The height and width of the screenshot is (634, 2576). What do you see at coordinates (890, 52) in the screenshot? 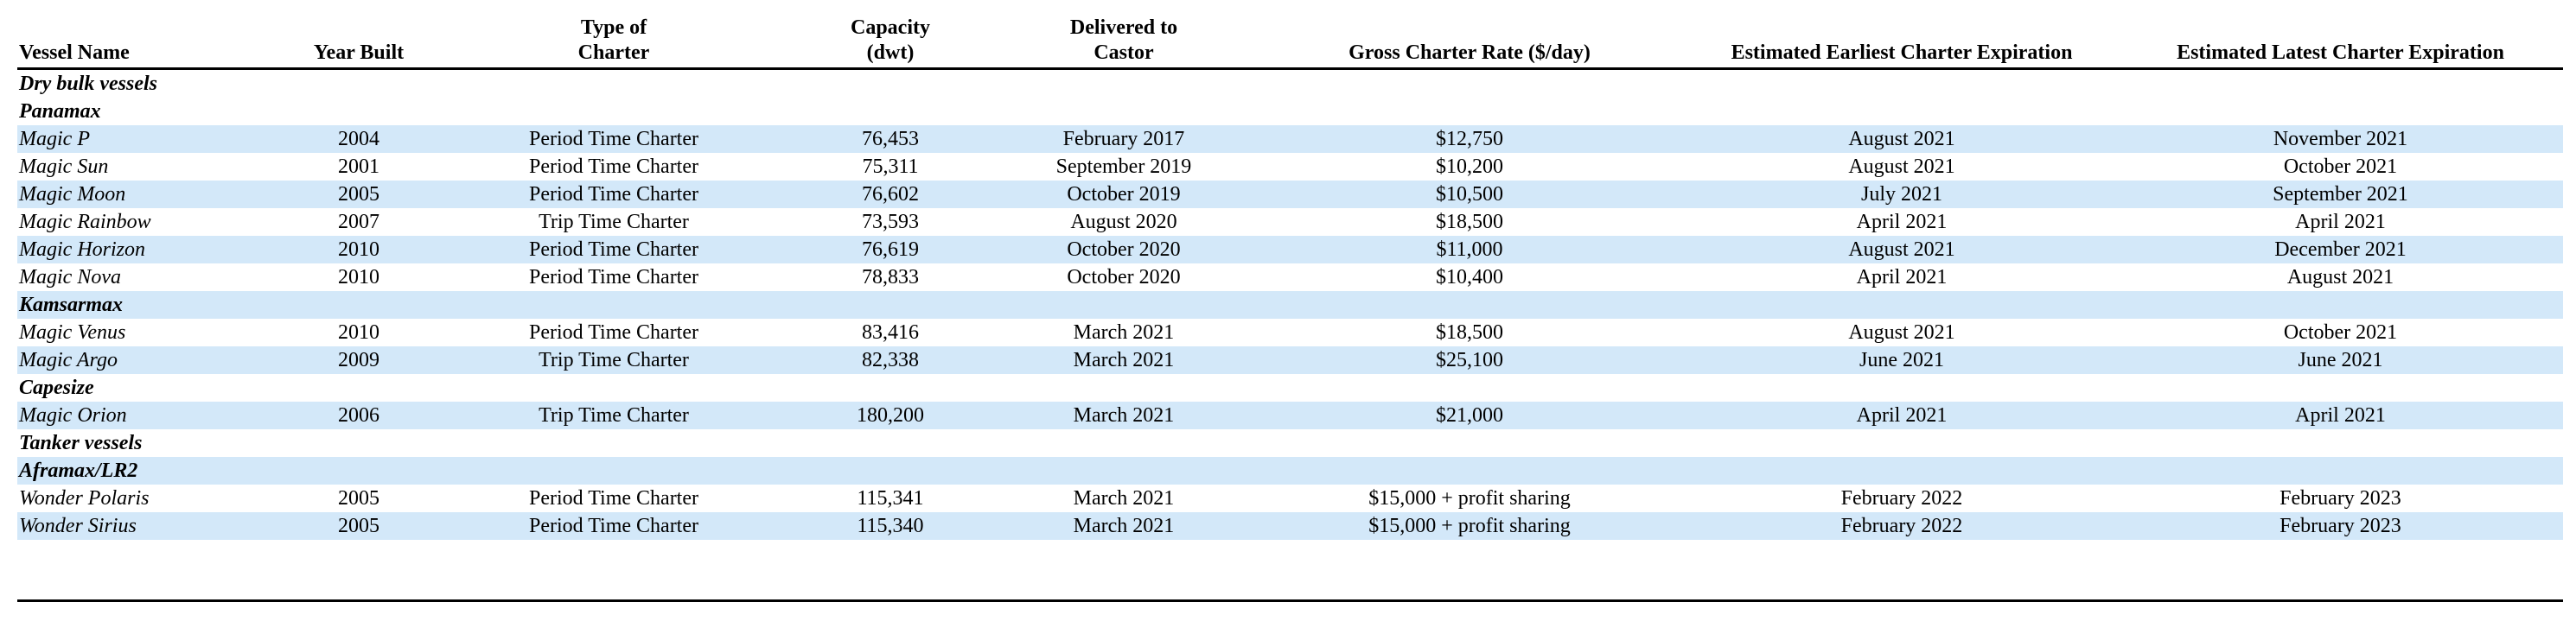
I see `header-capacity-line: (dwt)` at bounding box center [890, 52].